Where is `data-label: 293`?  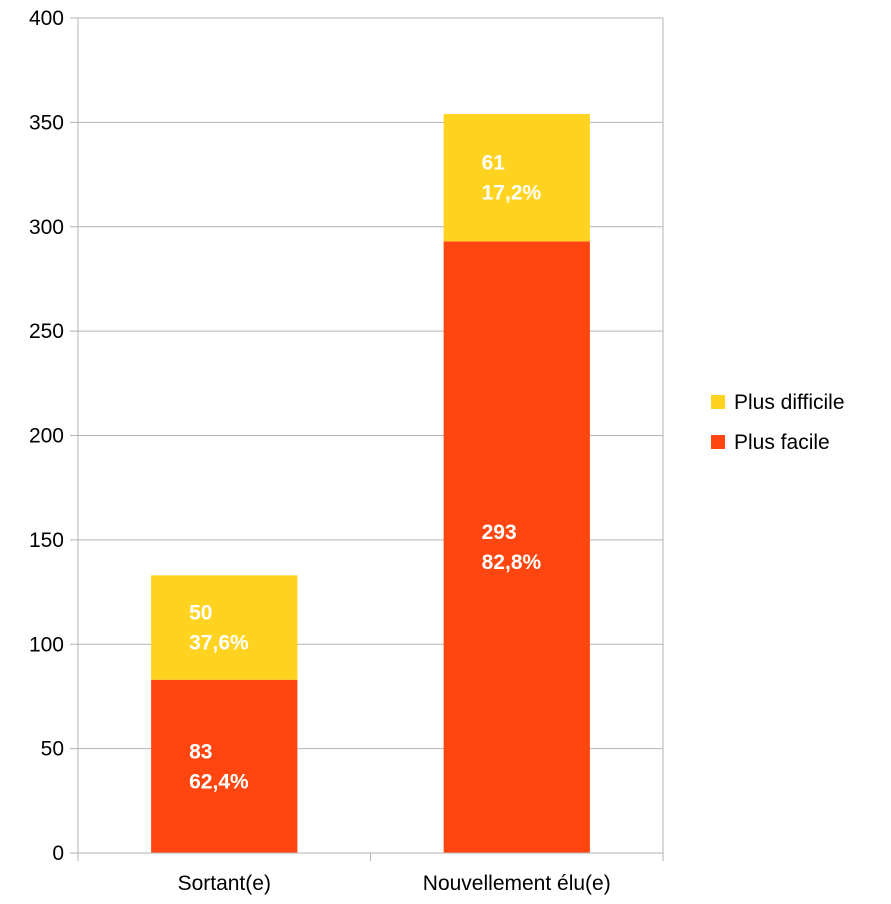 data-label: 293 is located at coordinates (499, 532).